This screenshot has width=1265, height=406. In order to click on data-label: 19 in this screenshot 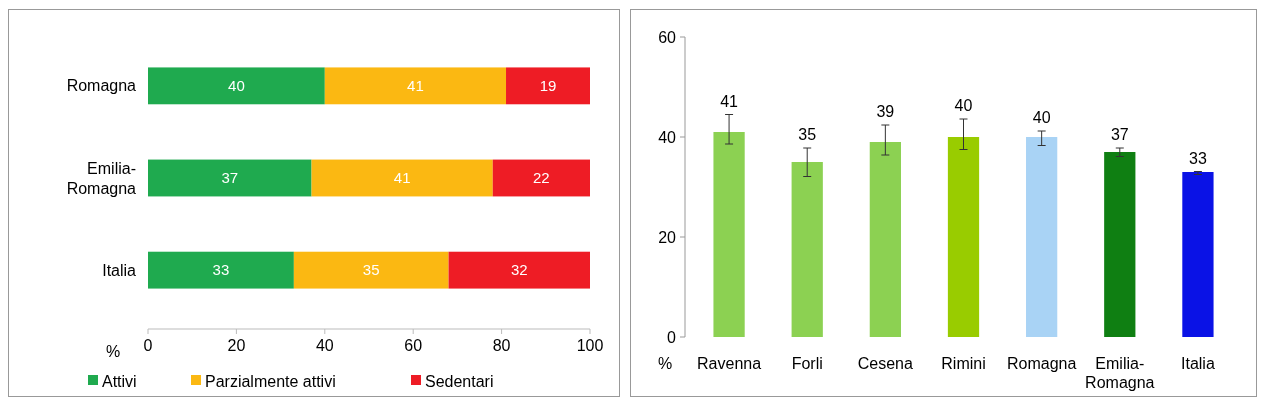, I will do `click(548, 86)`.